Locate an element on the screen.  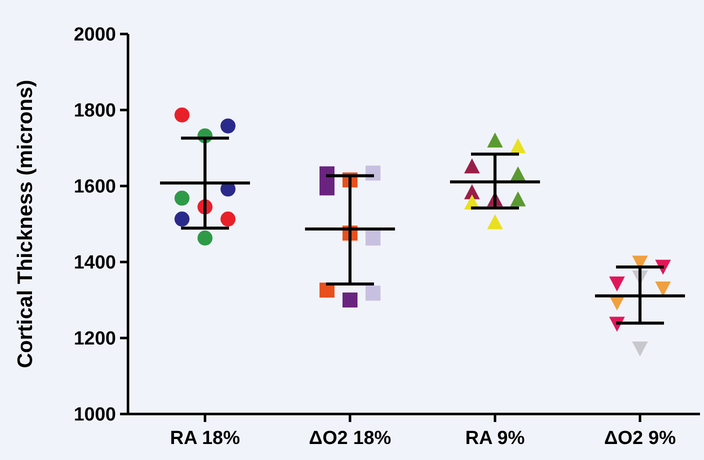
y-tick-label: 1000 is located at coordinates (95, 415).